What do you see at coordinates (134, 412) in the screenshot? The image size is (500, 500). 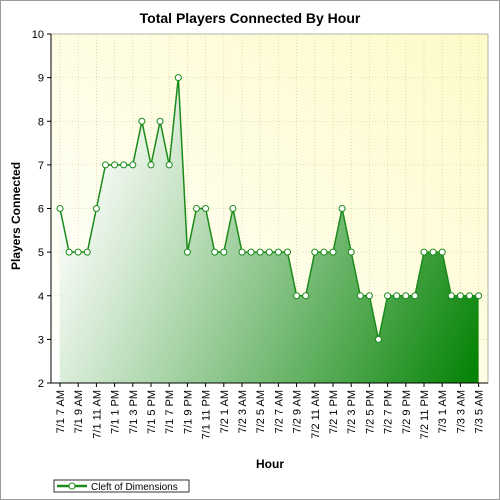 I see `x-tick-label: 7/1 3 PM` at bounding box center [134, 412].